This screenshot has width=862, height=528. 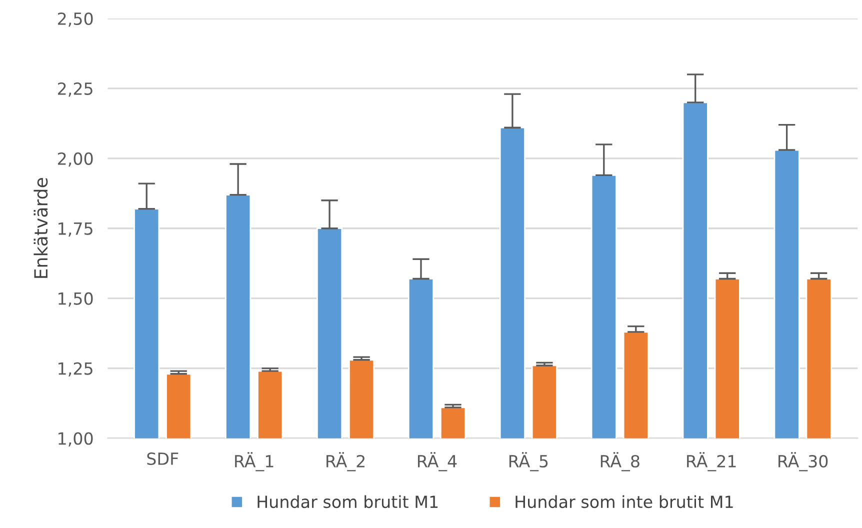 What do you see at coordinates (162, 459) in the screenshot?
I see `x-tick-label: SDF` at bounding box center [162, 459].